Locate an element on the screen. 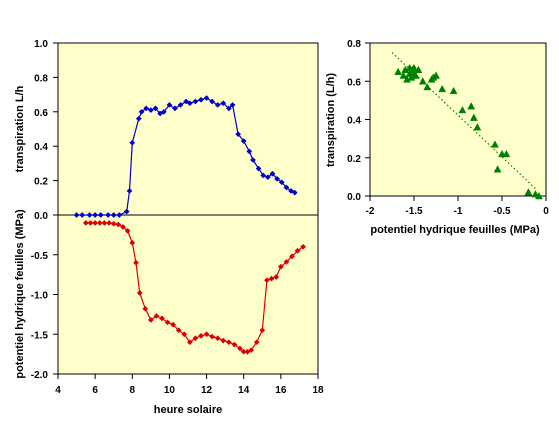 The height and width of the screenshot is (433, 559). left-bottom-axes: -2.0 -1.5 -1.0 -0.5 is located at coordinates (44, 297).